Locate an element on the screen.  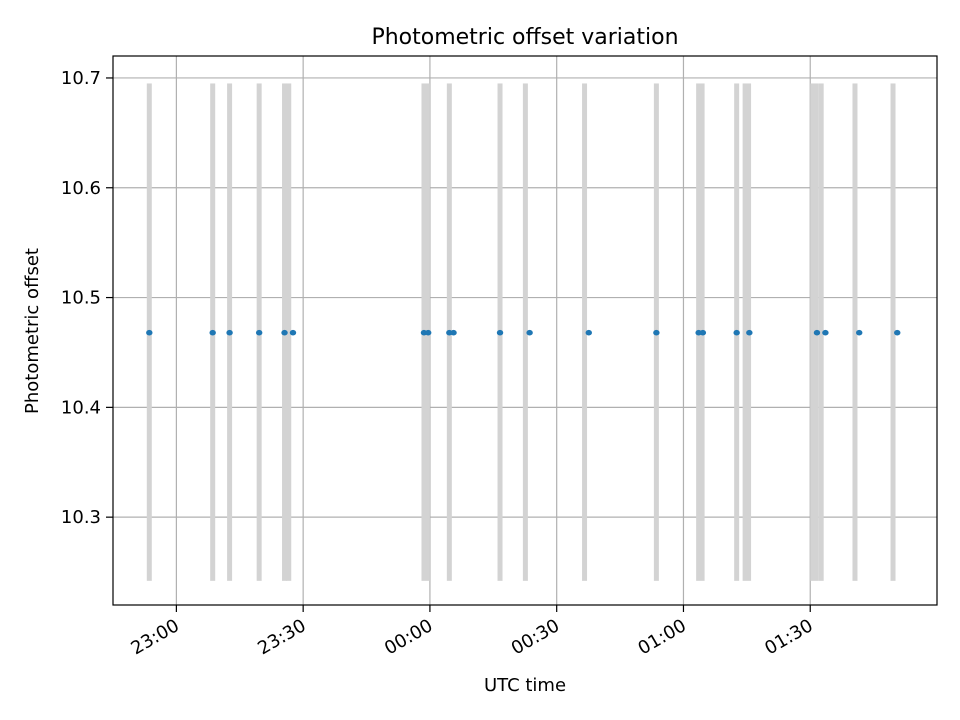
y-axis-label: Photometric offset is located at coordinates (32, 331).